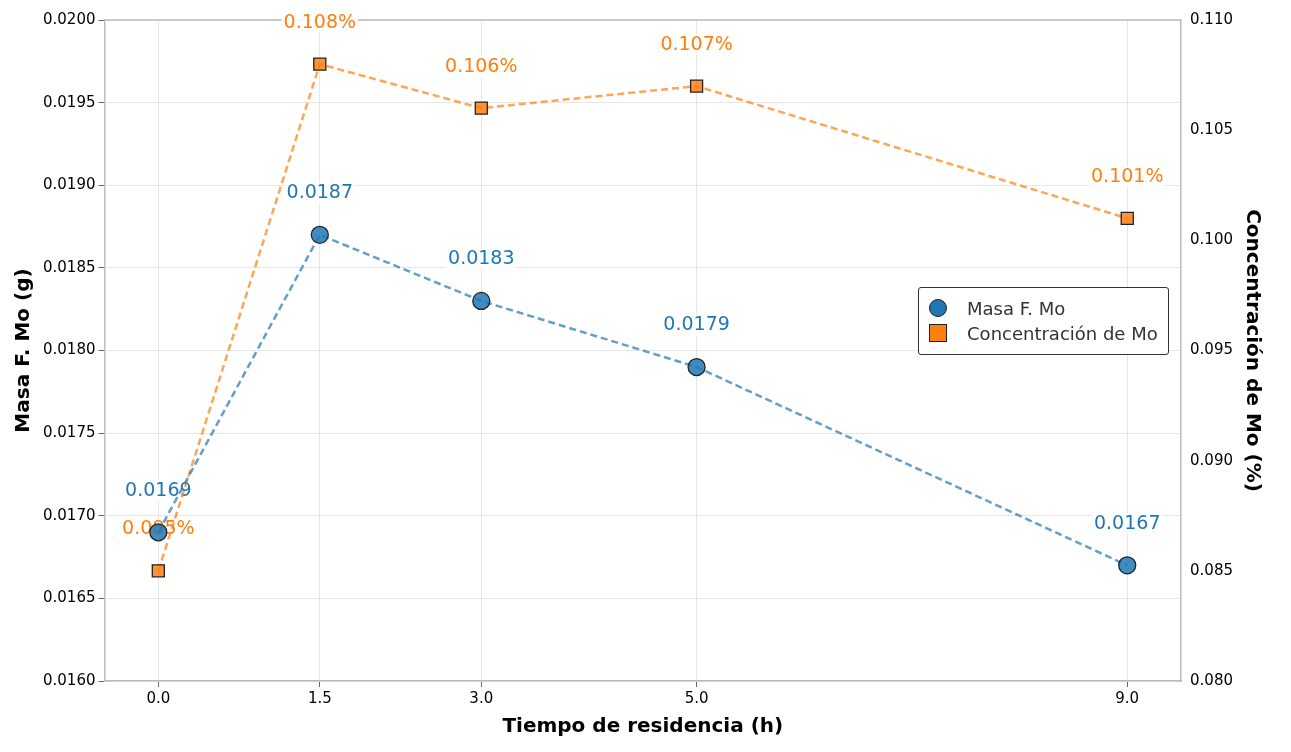 Image resolution: width=1291 pixels, height=752 pixels. Describe the element at coordinates (1212, 18) in the screenshot. I see `y2-tick-label: 0.110` at that location.